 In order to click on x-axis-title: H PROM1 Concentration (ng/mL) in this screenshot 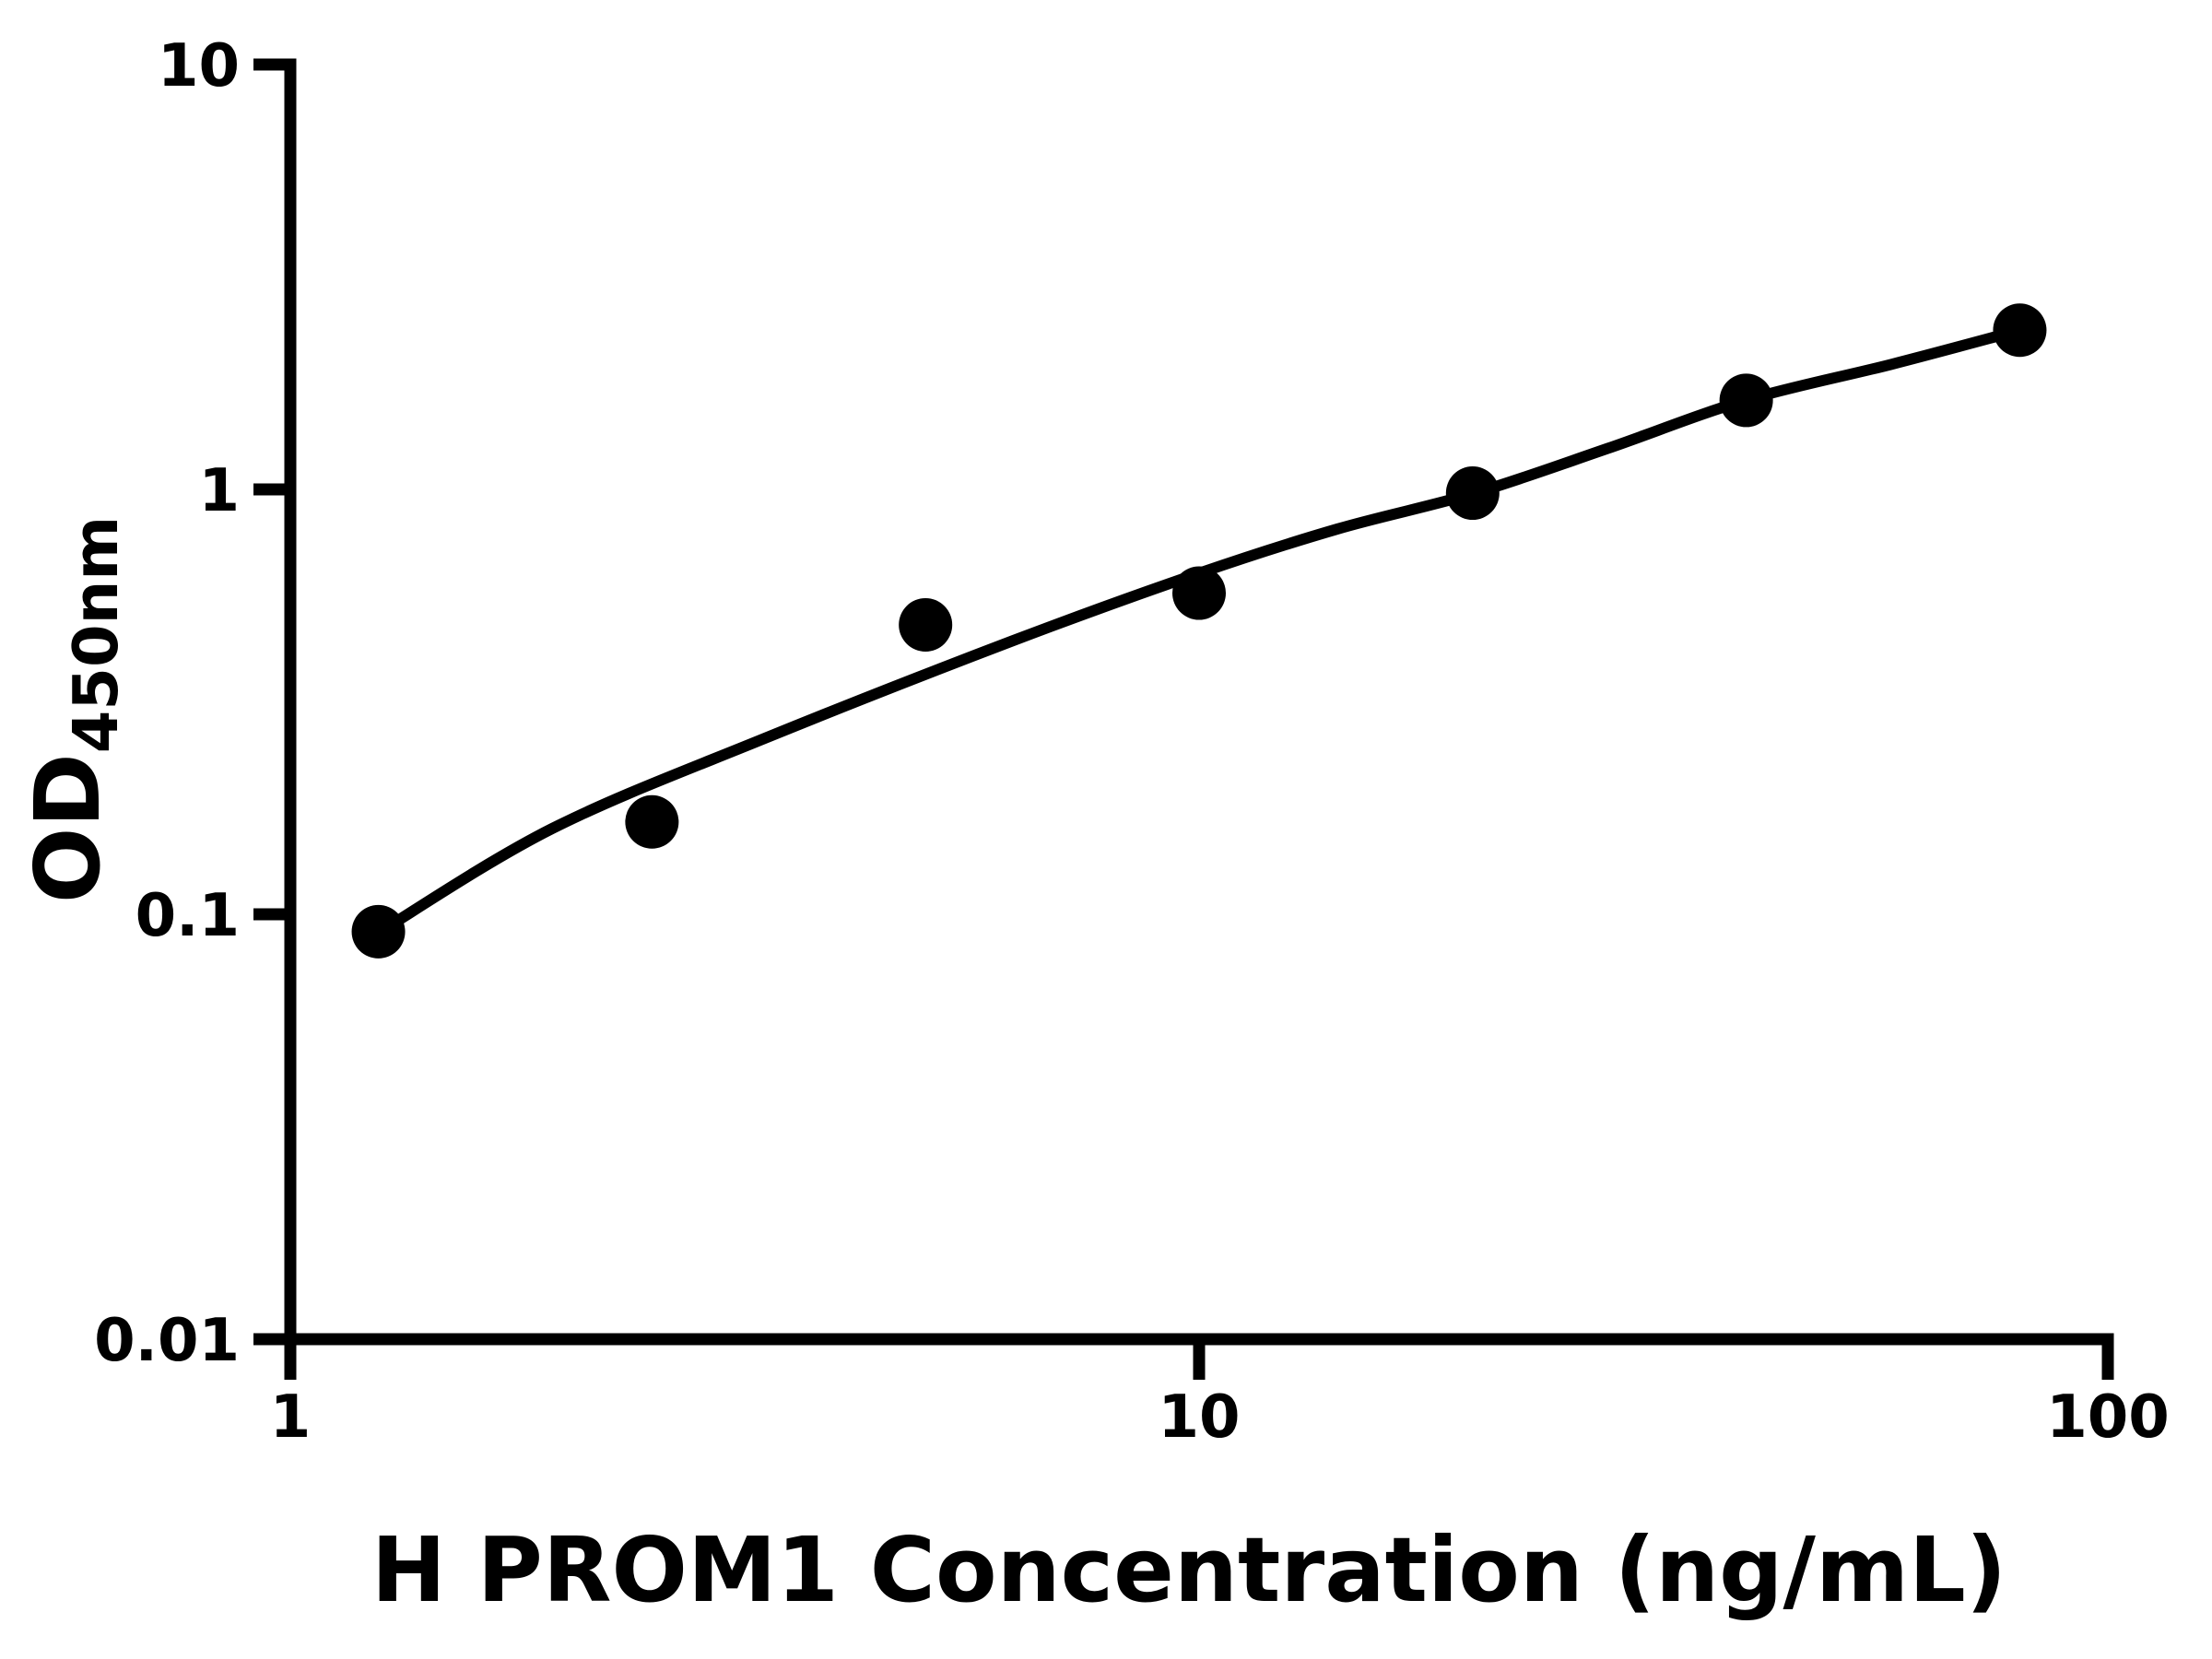, I will do `click(1188, 1570)`.